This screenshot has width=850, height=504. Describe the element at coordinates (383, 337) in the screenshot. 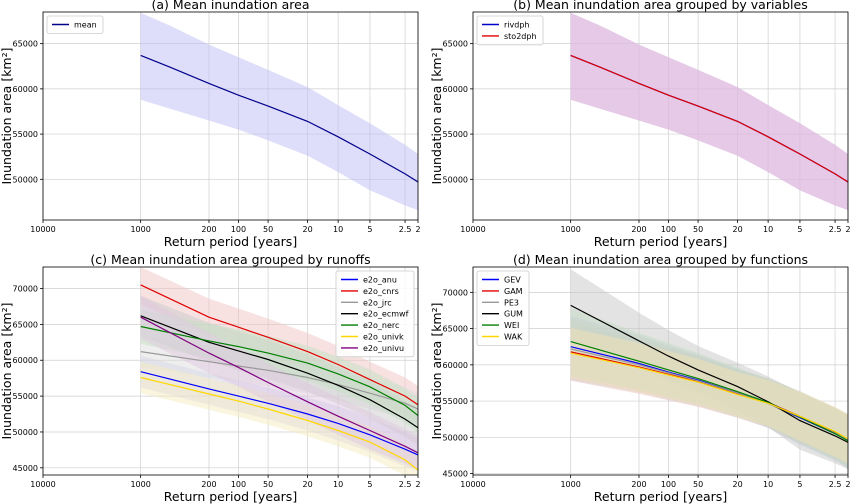

I see `legend-label: e2o_univk` at that location.